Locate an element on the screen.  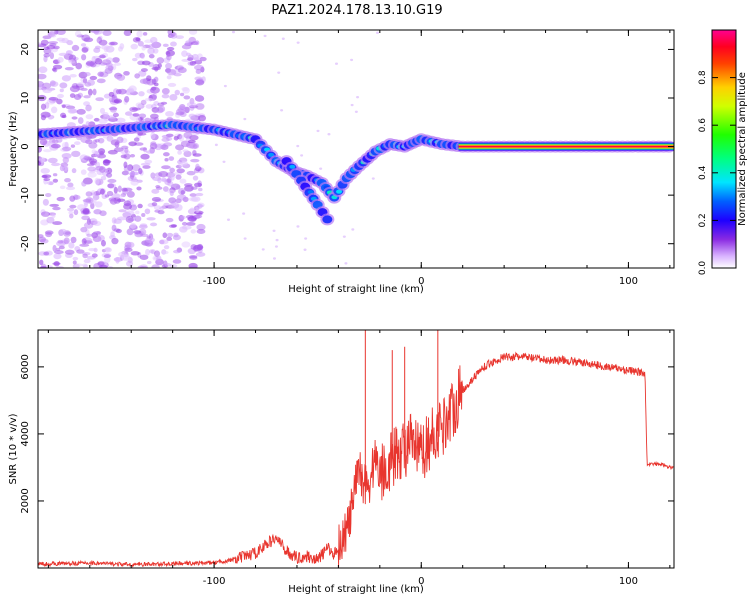
colorbar-gradient is located at coordinates (724, 149).